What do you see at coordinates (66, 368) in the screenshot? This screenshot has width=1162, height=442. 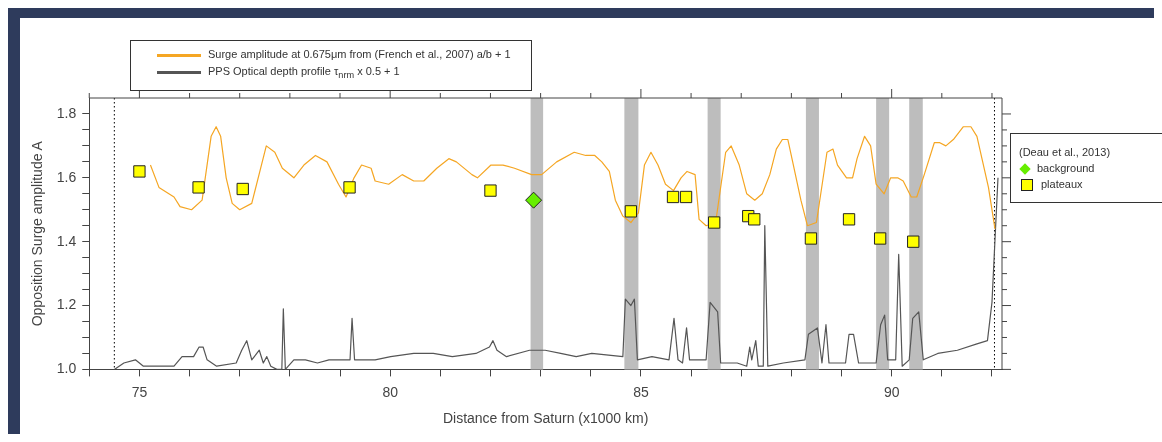 I see `y-tick-label: 1.0` at bounding box center [66, 368].